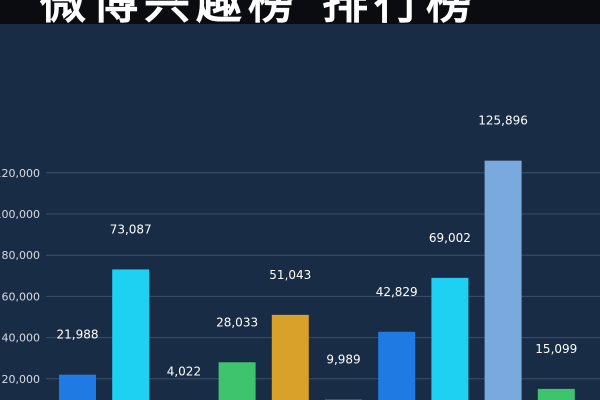 This screenshot has width=600, height=400. Describe the element at coordinates (320, 12) in the screenshot. I see `chart-title: 微博兴趣榜 排行榜` at that location.